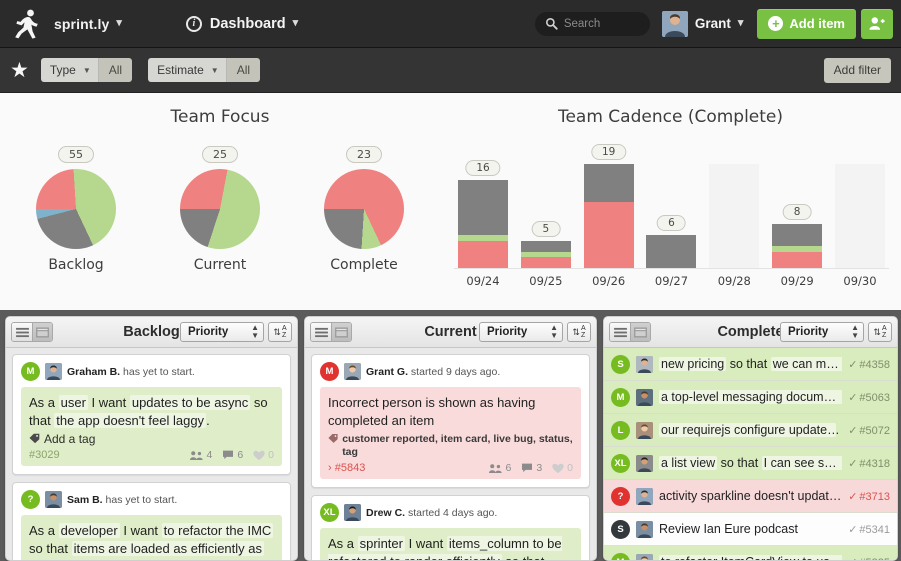  What do you see at coordinates (122, 499) in the screenshot?
I see `card-meta: Sam B. has yet to start.` at bounding box center [122, 499].